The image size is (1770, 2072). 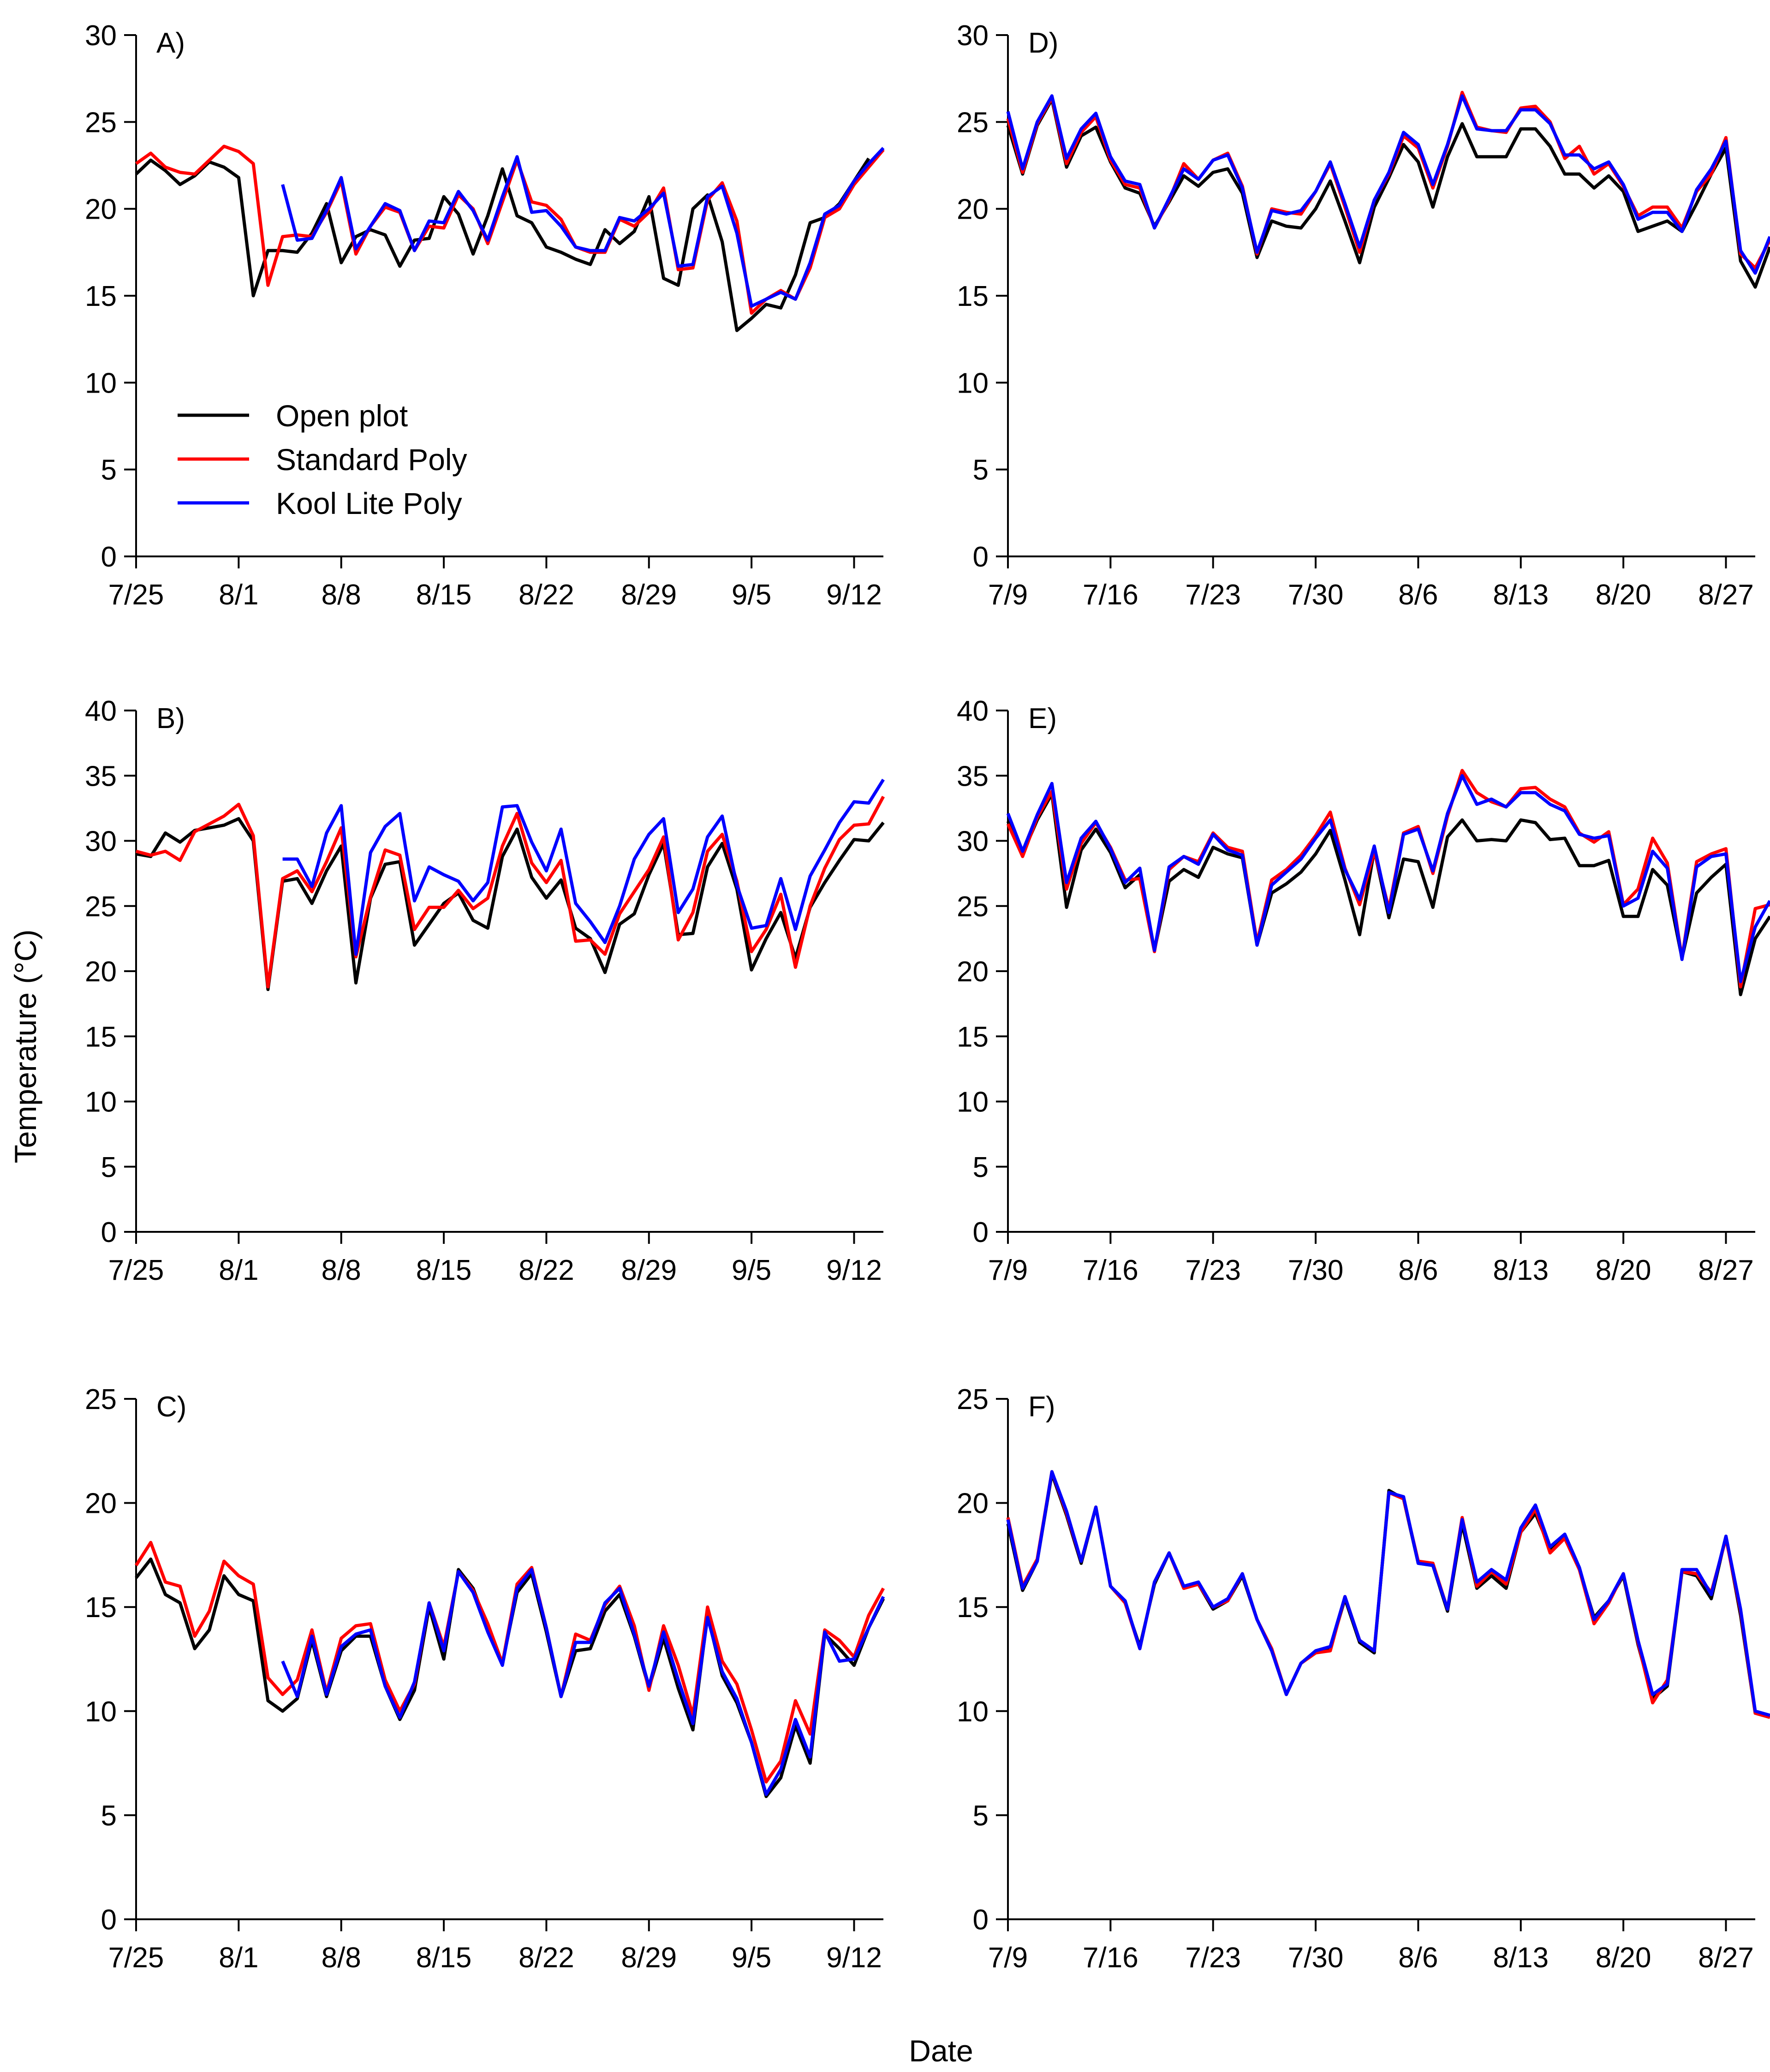 I want to click on x-axis-title: Date, so click(x=941, y=2051).